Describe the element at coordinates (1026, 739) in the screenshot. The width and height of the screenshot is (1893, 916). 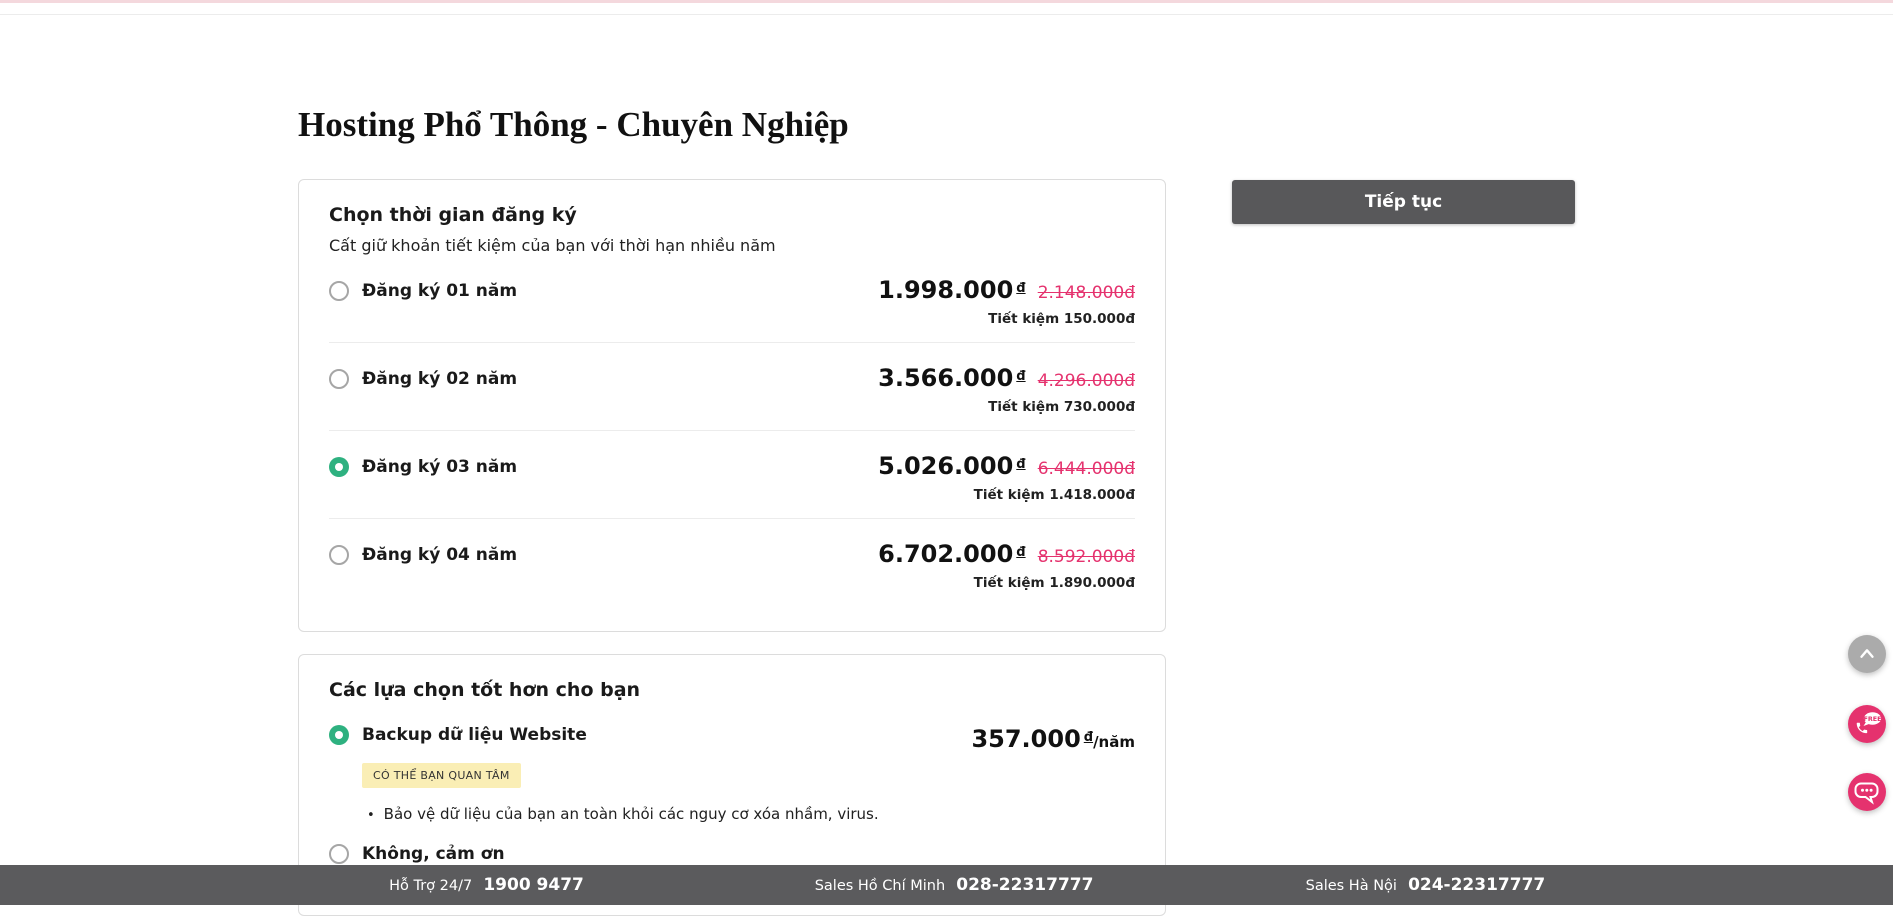
I see `price-new: 357.000` at that location.